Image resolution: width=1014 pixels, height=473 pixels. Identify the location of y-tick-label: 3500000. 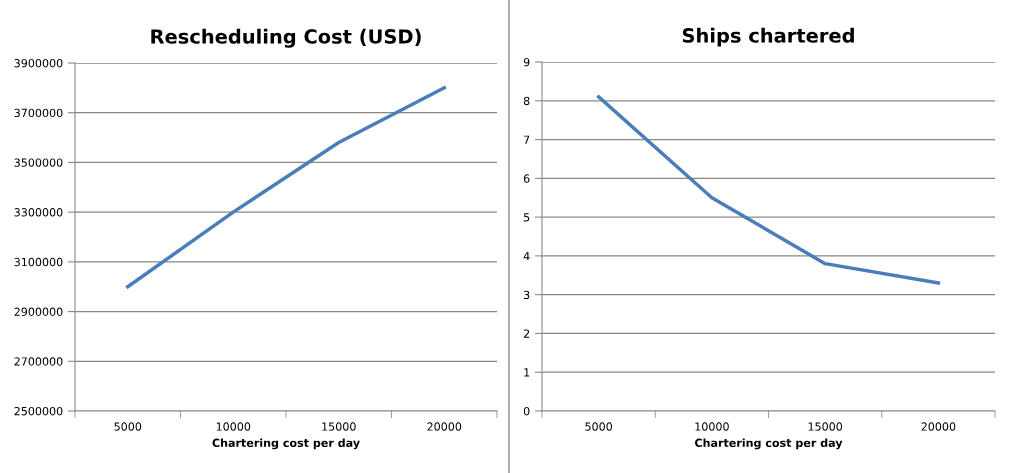
(38, 162).